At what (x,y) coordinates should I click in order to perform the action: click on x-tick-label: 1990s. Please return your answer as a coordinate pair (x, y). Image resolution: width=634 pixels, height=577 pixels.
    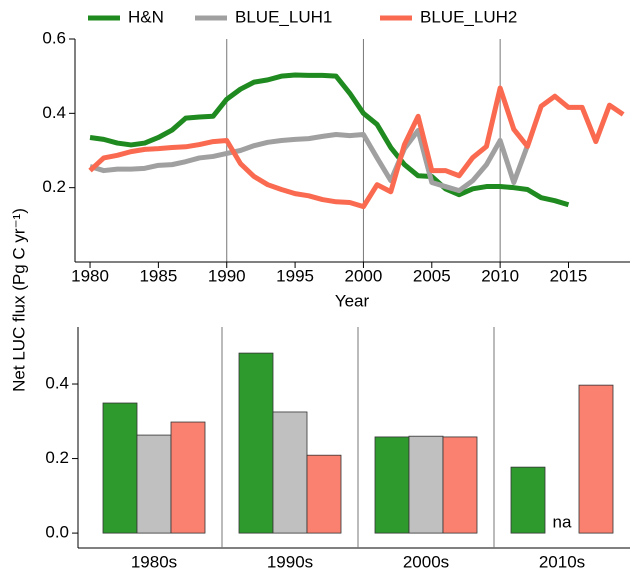
    Looking at the image, I should click on (290, 561).